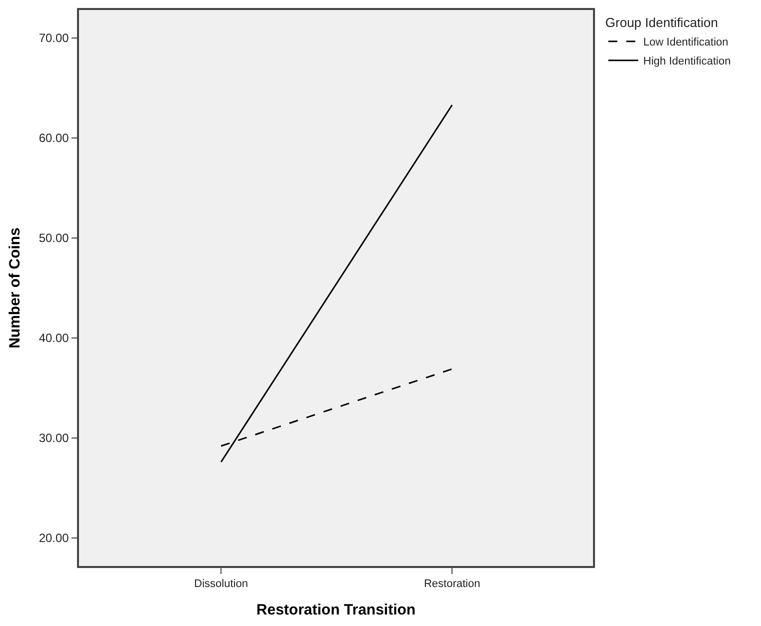 The width and height of the screenshot is (761, 626). Describe the element at coordinates (452, 584) in the screenshot. I see `x-tick-label: Restoration` at that location.